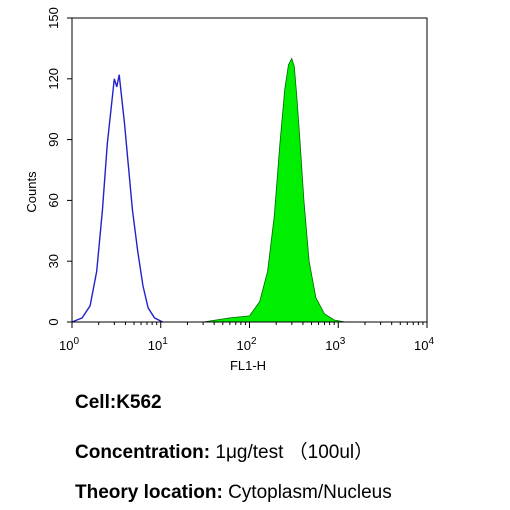 The height and width of the screenshot is (510, 510). I want to click on x-tick-label: 10³, so click(335, 344).